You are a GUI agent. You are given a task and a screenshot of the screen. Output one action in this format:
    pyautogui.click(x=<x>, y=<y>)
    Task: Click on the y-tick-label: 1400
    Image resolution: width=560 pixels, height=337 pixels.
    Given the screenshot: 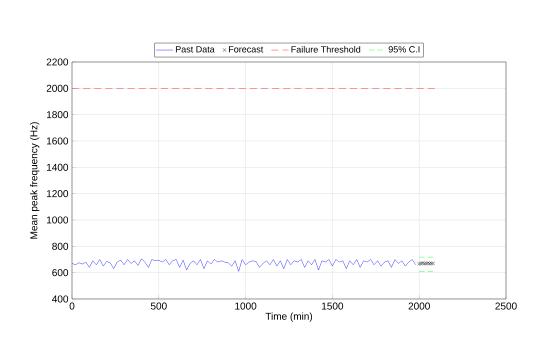 What is the action you would take?
    pyautogui.click(x=57, y=167)
    